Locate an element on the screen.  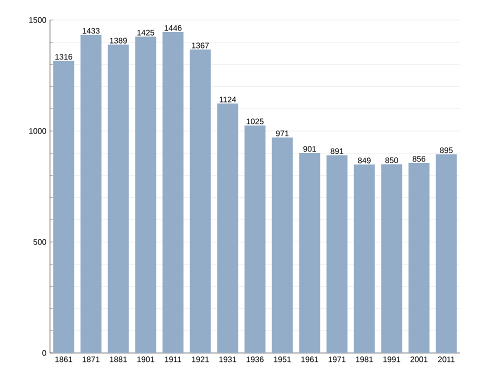
y-tick-label: 1000 is located at coordinates (37, 131).